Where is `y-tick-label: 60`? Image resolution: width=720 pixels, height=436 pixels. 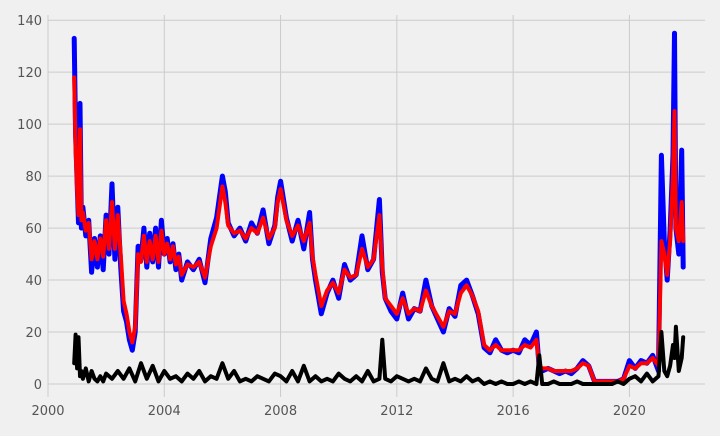 y-tick-label: 60 is located at coordinates (33, 229).